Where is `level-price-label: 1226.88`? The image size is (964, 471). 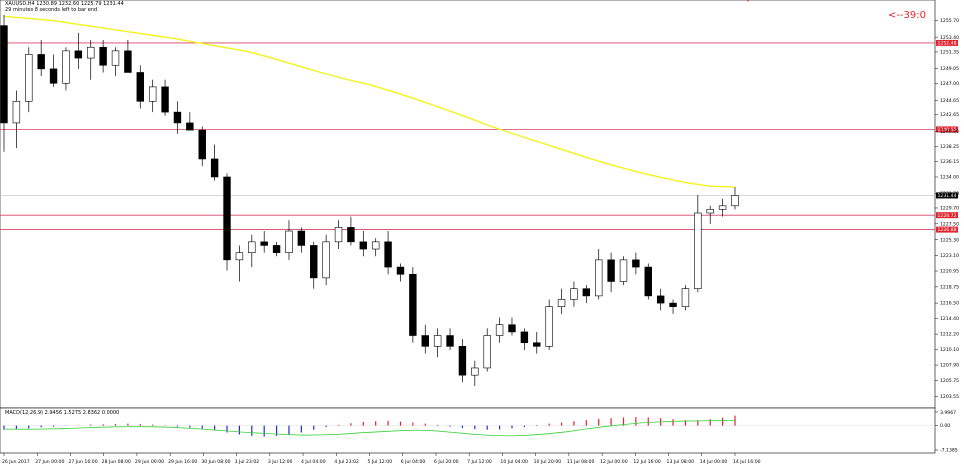
level-price-label: 1226.88 is located at coordinates (947, 230).